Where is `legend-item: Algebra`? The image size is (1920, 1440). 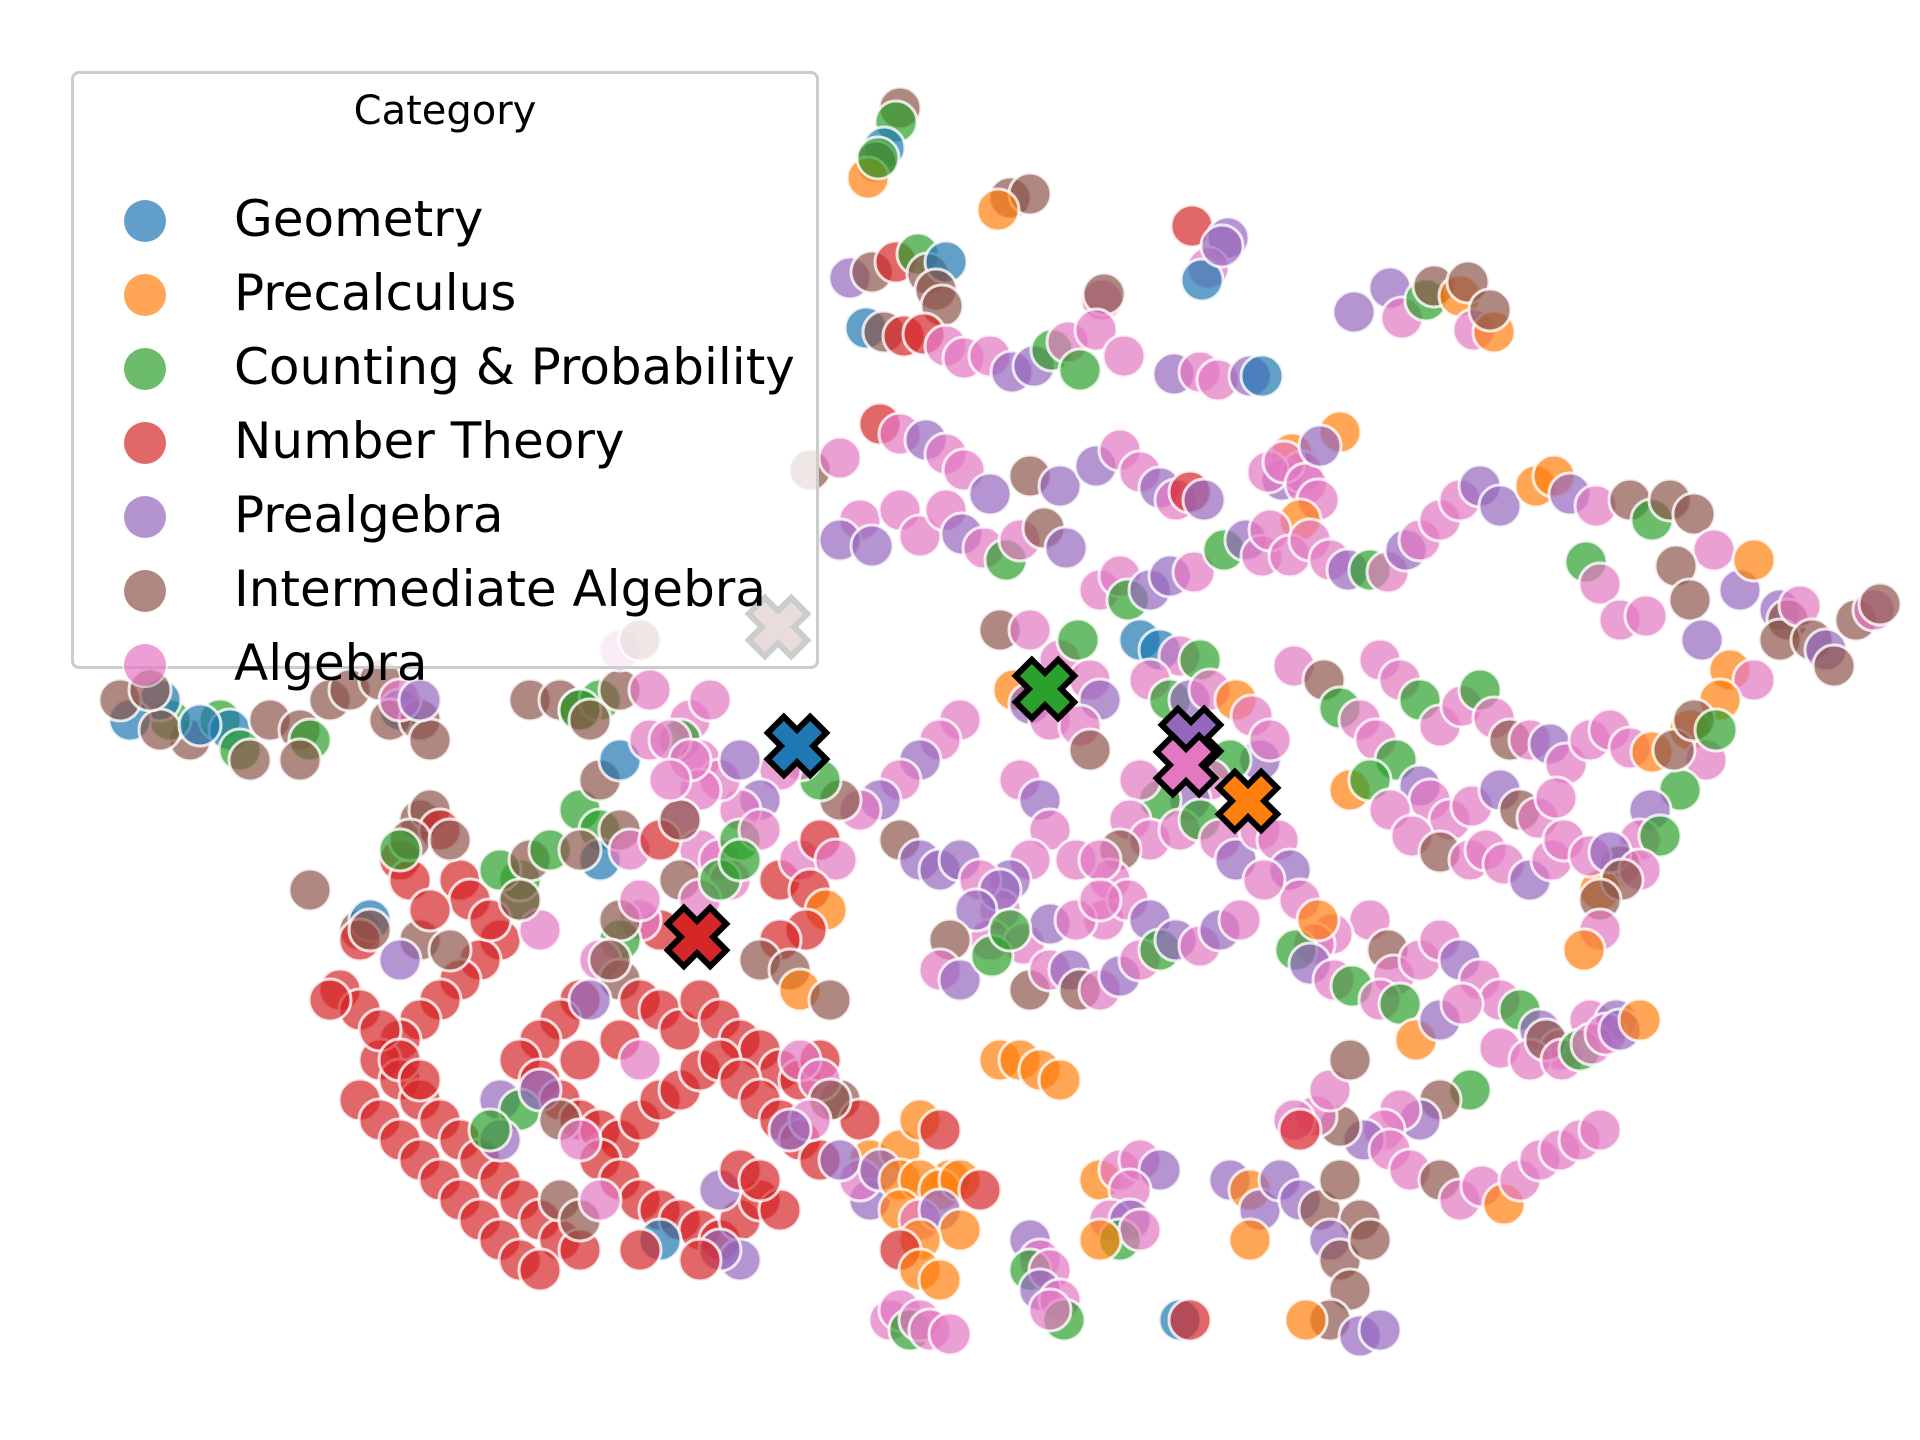
legend-item: Algebra is located at coordinates (445, 667).